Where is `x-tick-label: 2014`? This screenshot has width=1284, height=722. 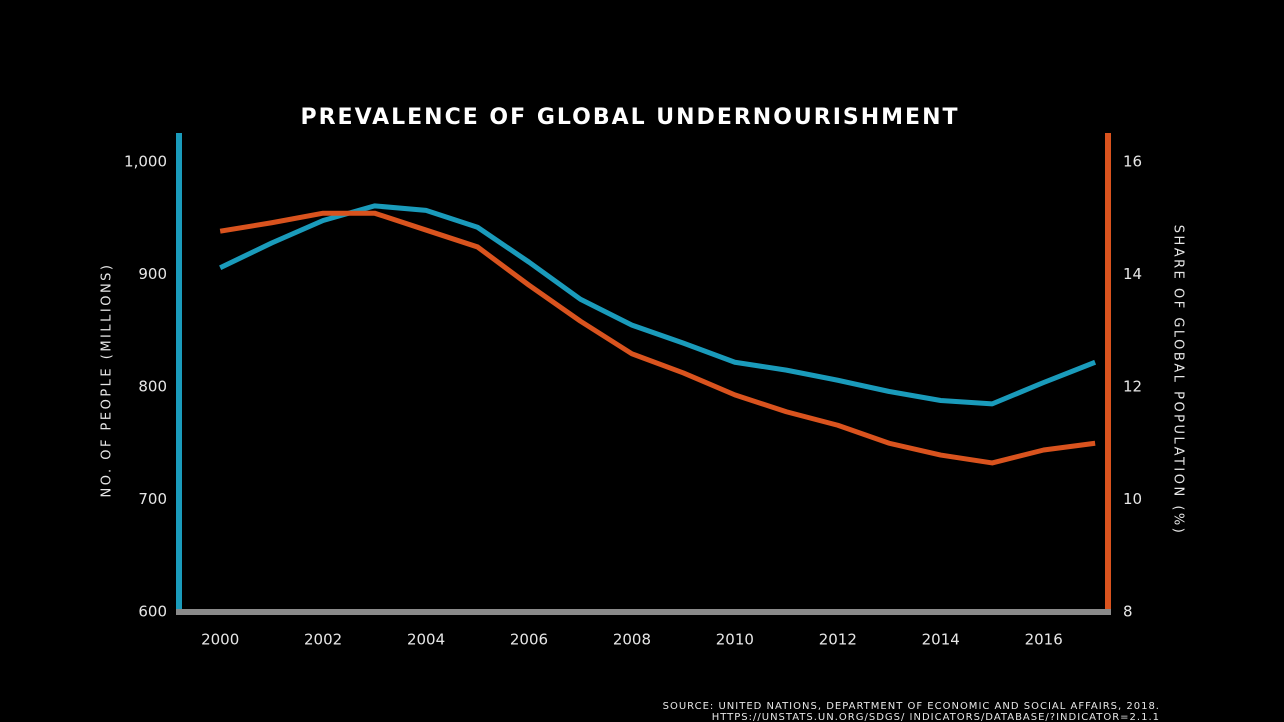
x-tick-label: 2014 is located at coordinates (941, 640).